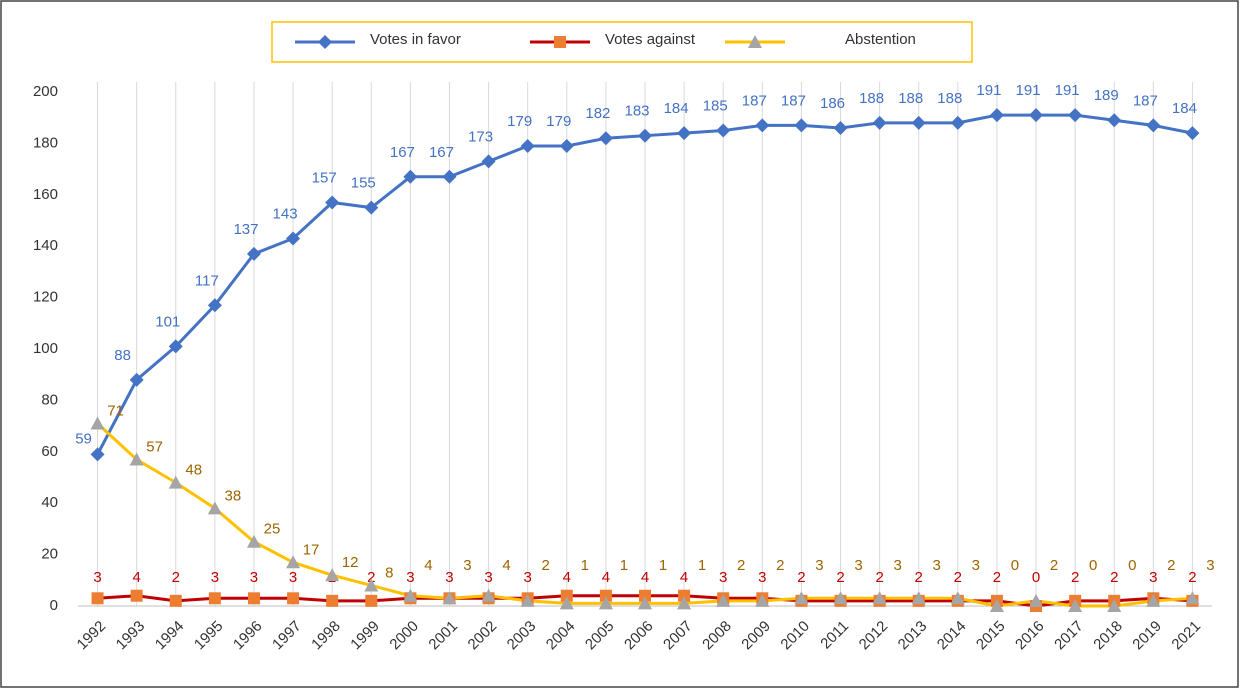 Image resolution: width=1241 pixels, height=690 pixels. I want to click on data-label: 143, so click(285, 213).